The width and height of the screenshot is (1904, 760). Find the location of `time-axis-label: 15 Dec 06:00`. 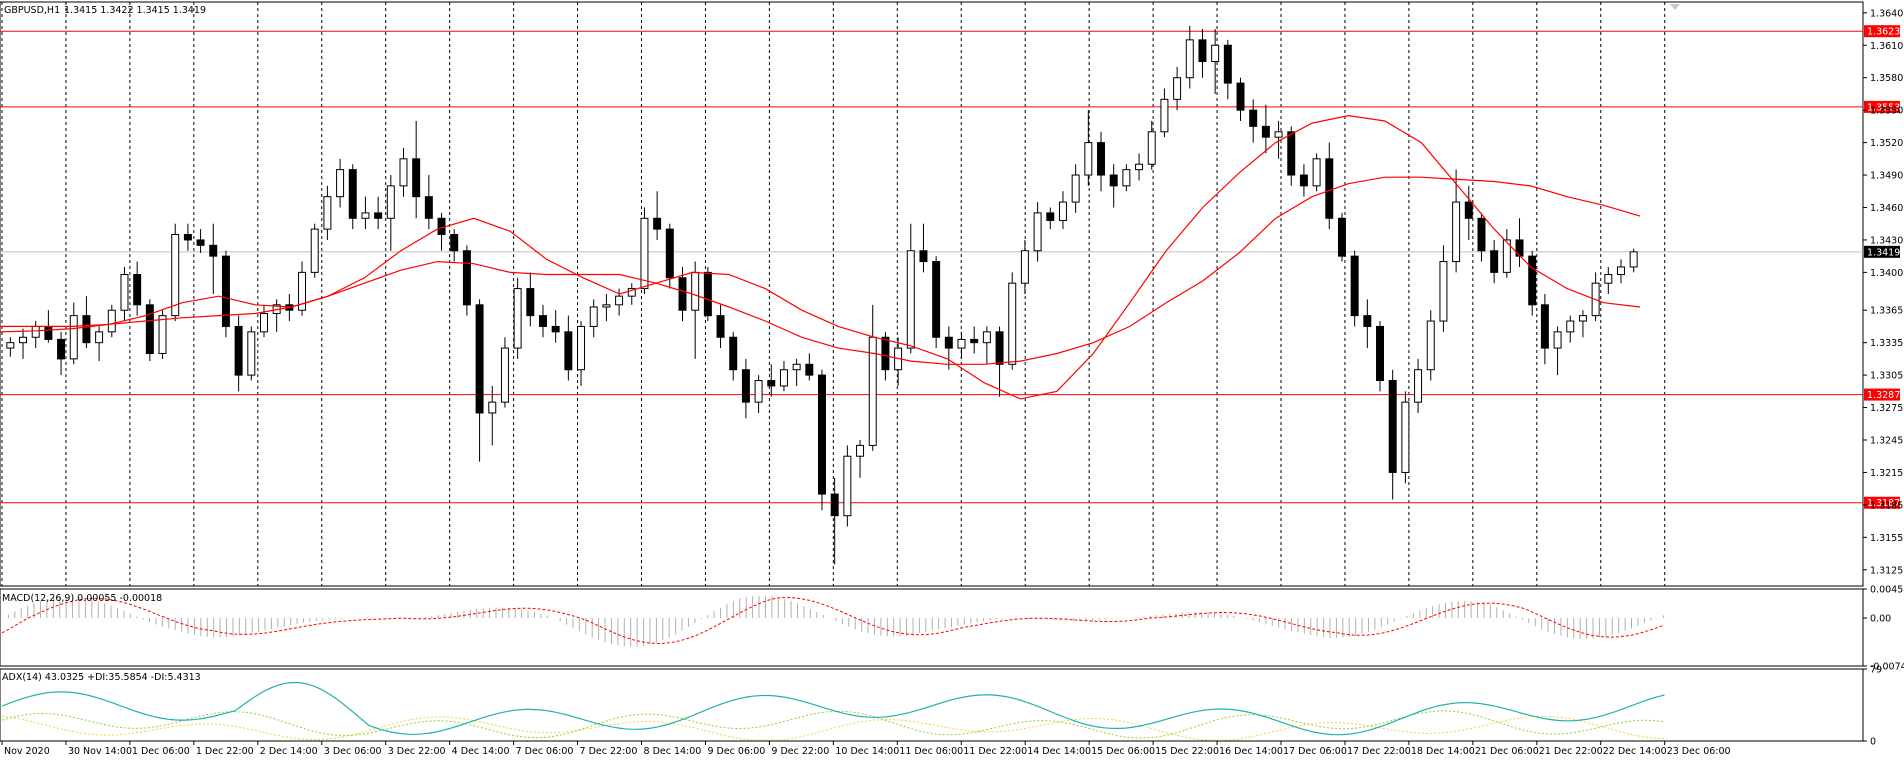

time-axis-label: 15 Dec 06:00 is located at coordinates (1123, 751).